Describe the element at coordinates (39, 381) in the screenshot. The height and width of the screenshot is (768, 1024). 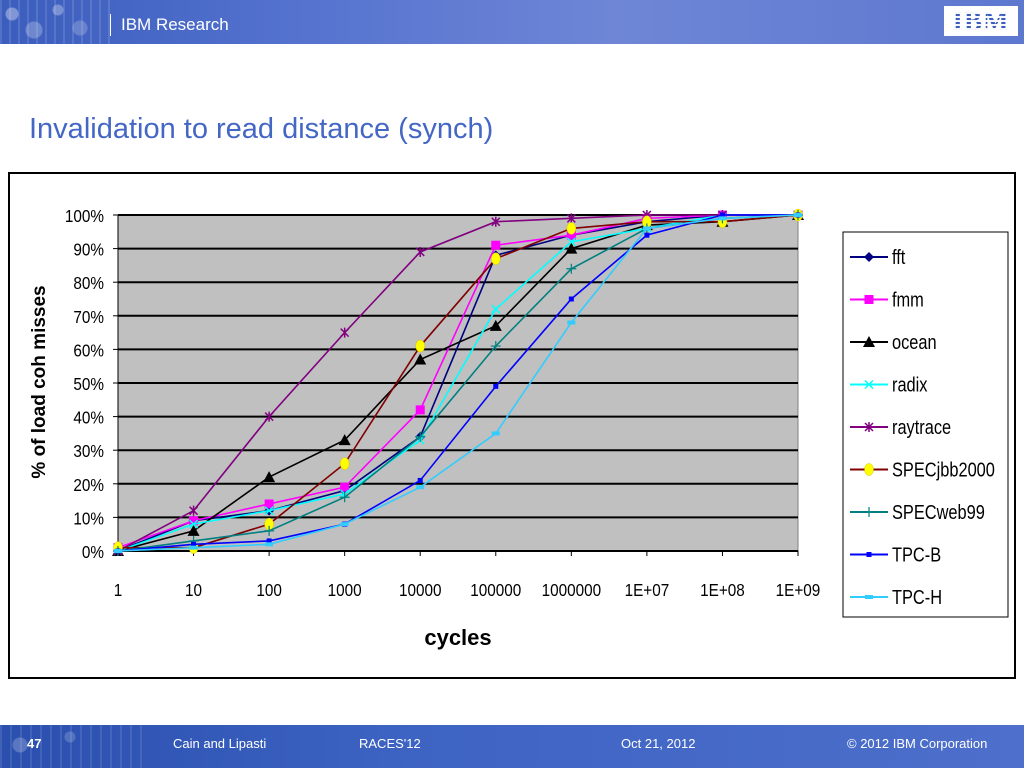
I see `y-axis-title: % of load coh misses` at that location.